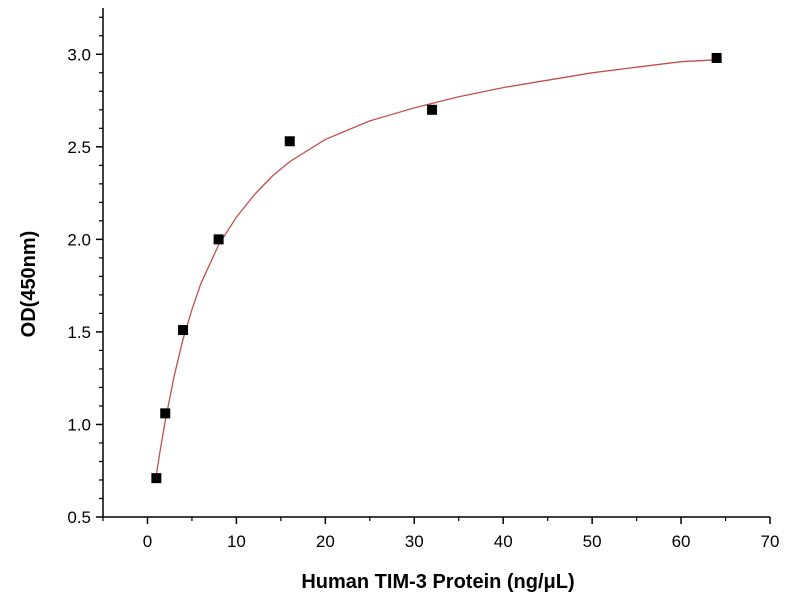  I want to click on y-tick-label: 1.5, so click(79, 332).